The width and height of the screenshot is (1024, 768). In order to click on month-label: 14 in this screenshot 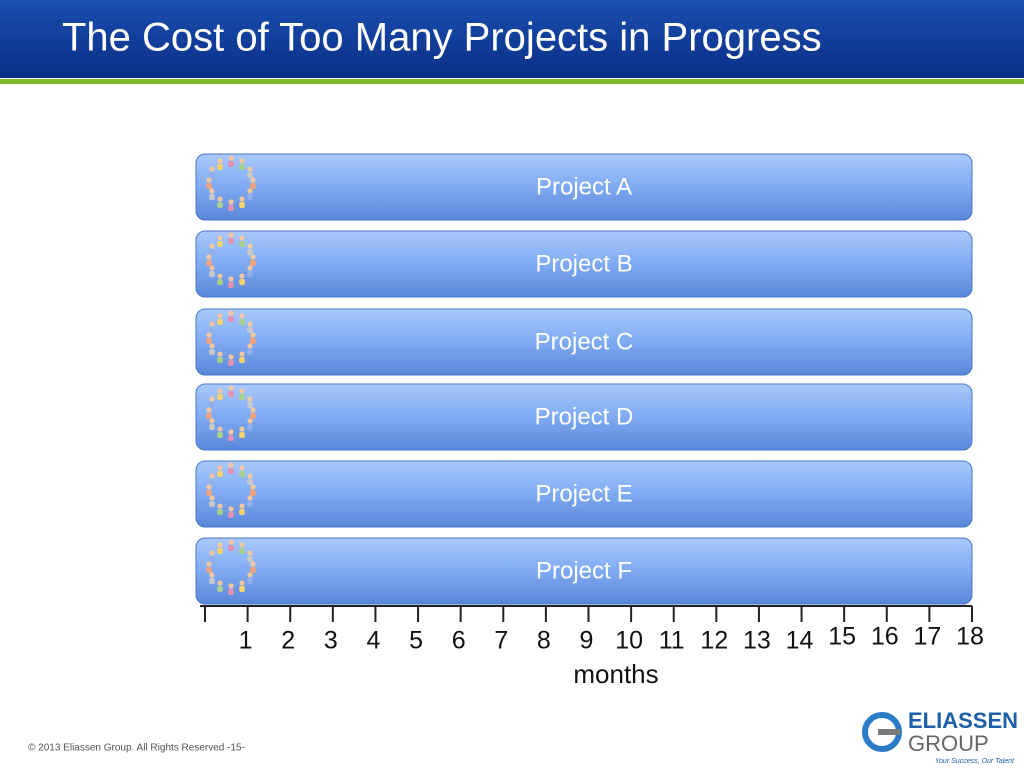, I will do `click(800, 641)`.